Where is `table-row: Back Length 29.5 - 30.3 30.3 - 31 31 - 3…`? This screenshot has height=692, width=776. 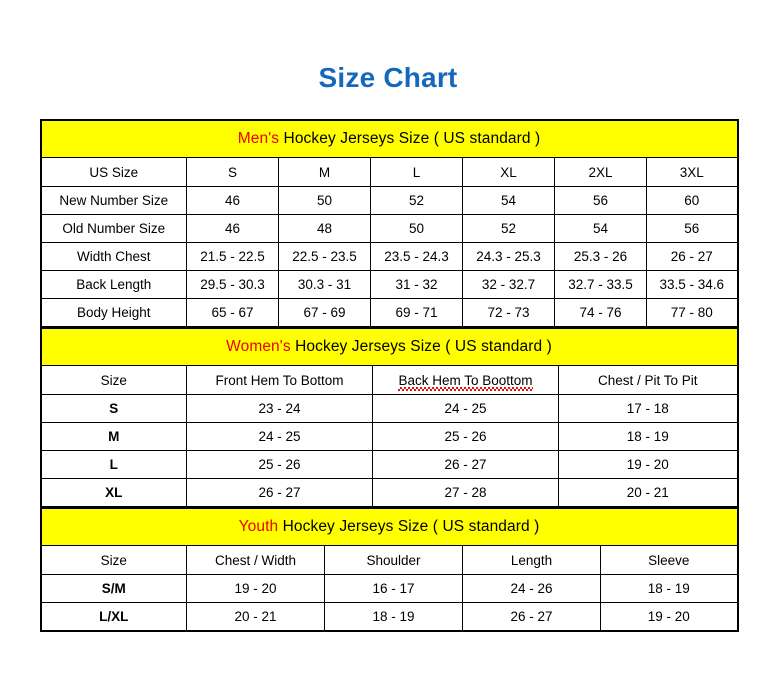 table-row: Back Length 29.5 - 30.3 30.3 - 31 31 - 3… is located at coordinates (389, 285).